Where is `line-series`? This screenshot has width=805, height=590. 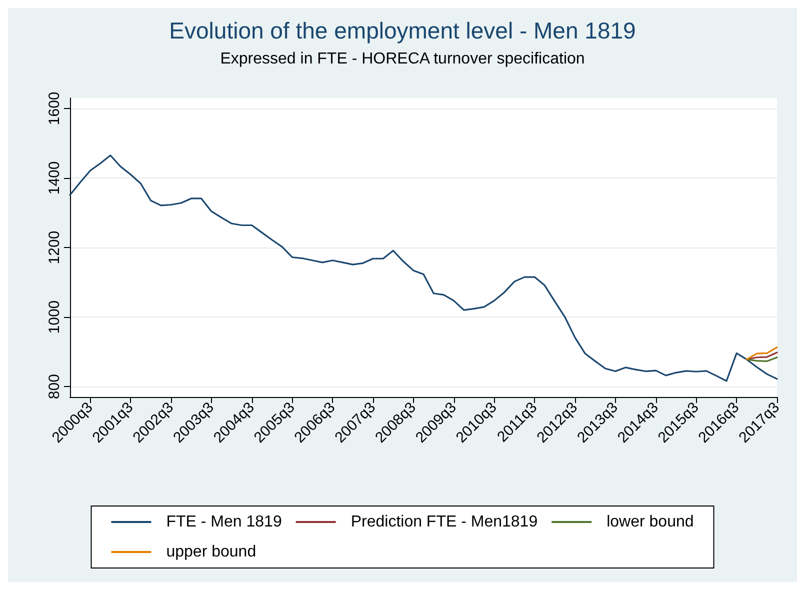
line-series is located at coordinates (762, 353).